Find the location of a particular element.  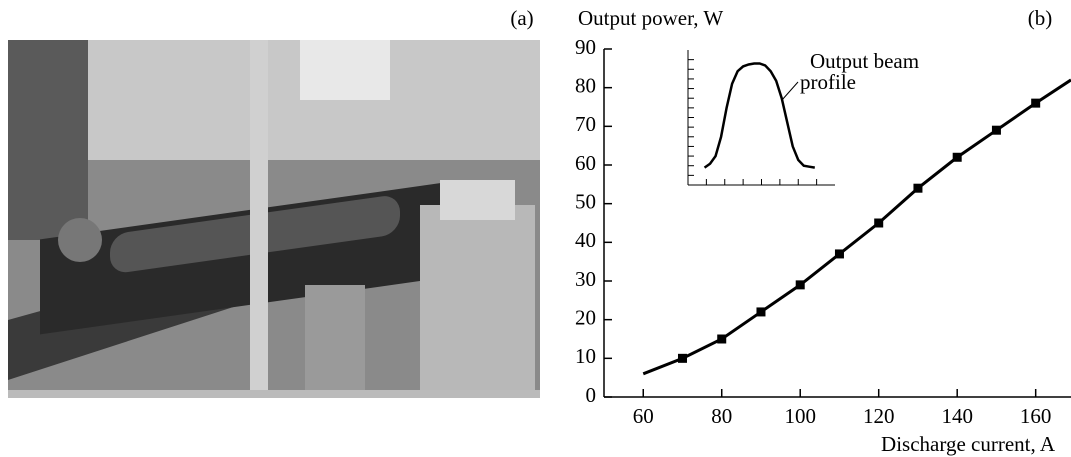

y-tick-label: 50 is located at coordinates (585, 201).